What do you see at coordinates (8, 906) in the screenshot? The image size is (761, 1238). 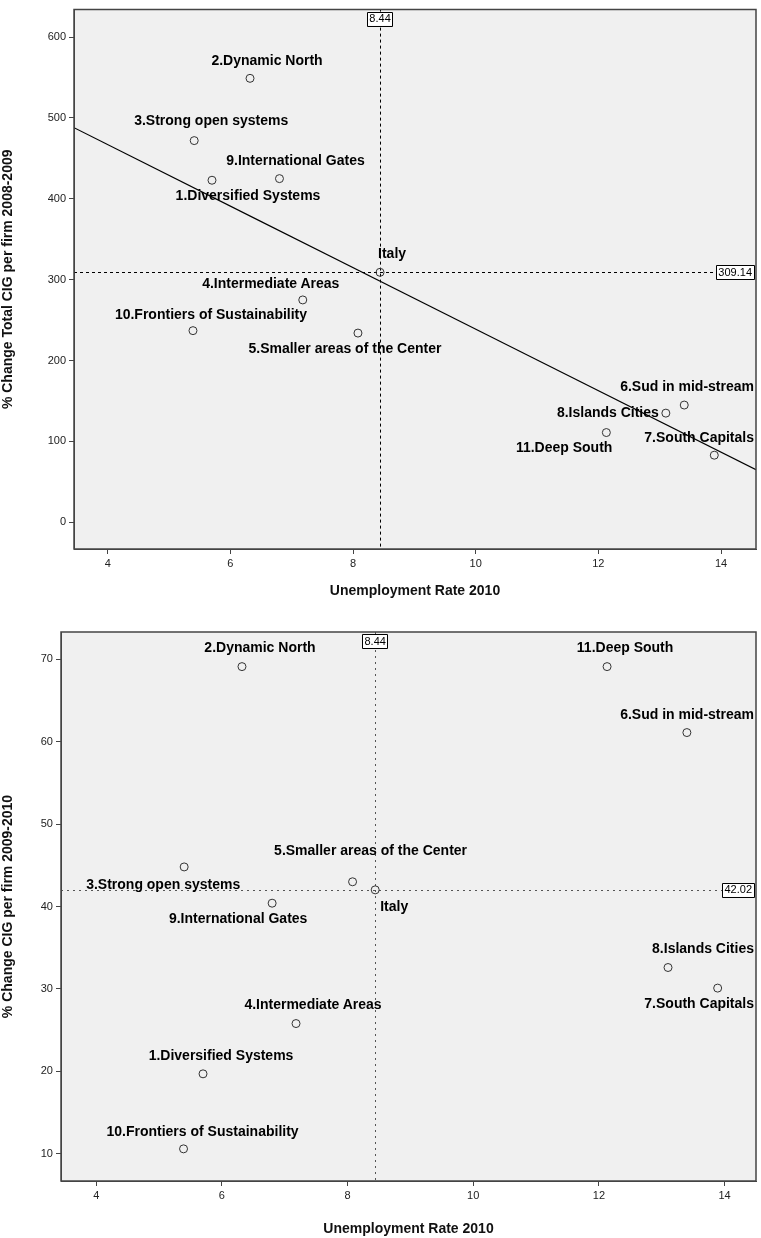 I see `y-axis-title: % Change CIG per firm 2009-2010` at bounding box center [8, 906].